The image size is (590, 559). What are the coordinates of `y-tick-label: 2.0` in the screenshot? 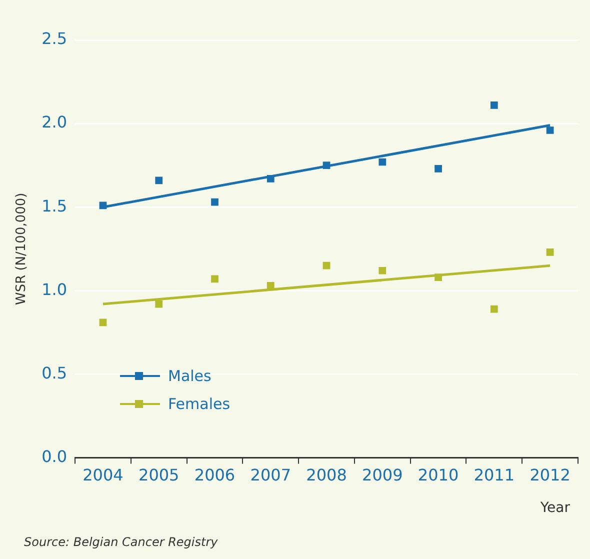 It's located at (55, 122).